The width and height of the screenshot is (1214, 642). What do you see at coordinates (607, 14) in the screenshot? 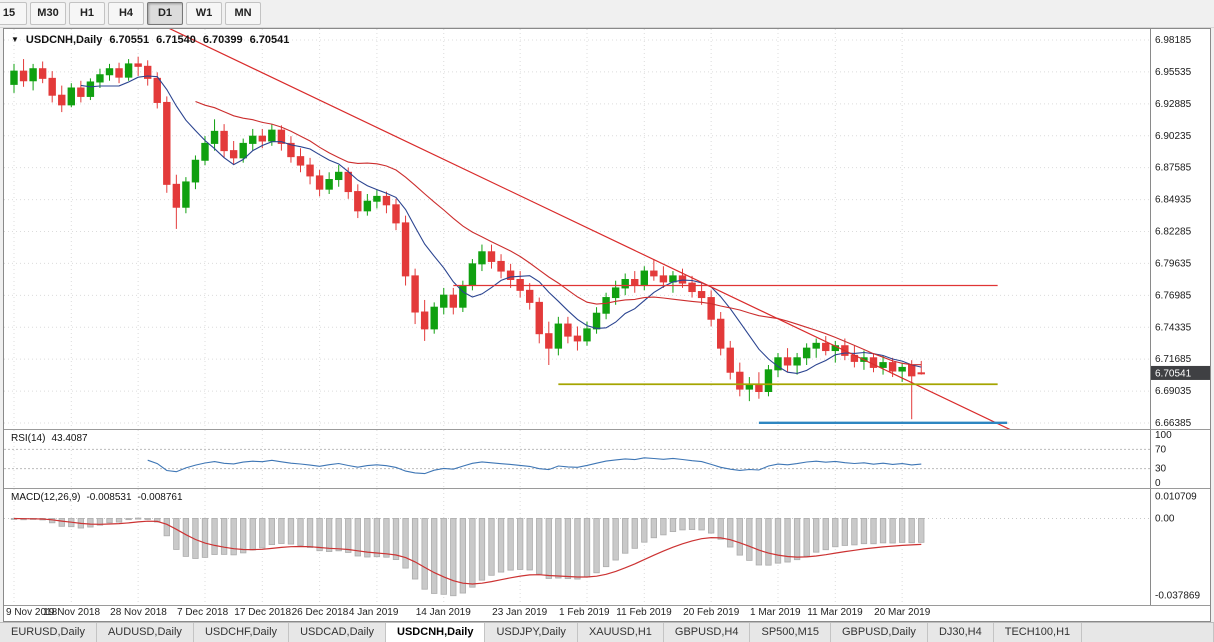
I see `timeframe-toolbar: 15 M30 H1 H4 D1 W1 MN` at bounding box center [607, 14].